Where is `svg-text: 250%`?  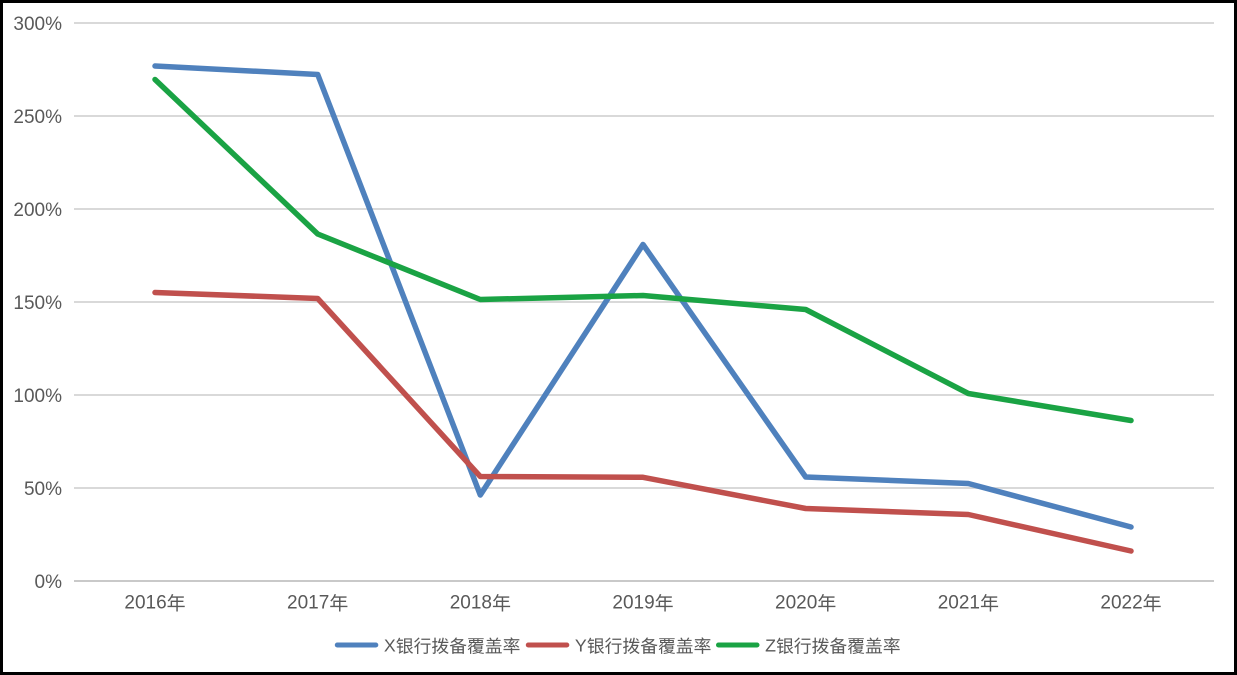
svg-text: 250% is located at coordinates (37, 117).